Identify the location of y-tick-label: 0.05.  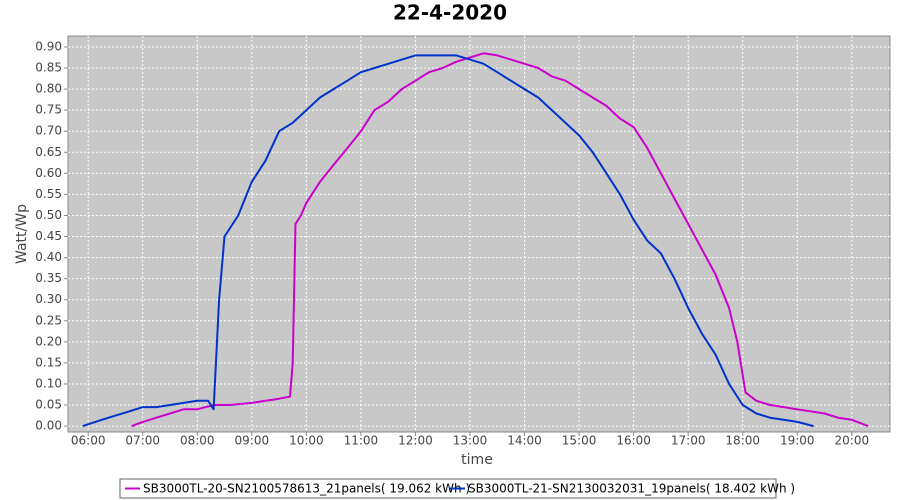
(48, 405).